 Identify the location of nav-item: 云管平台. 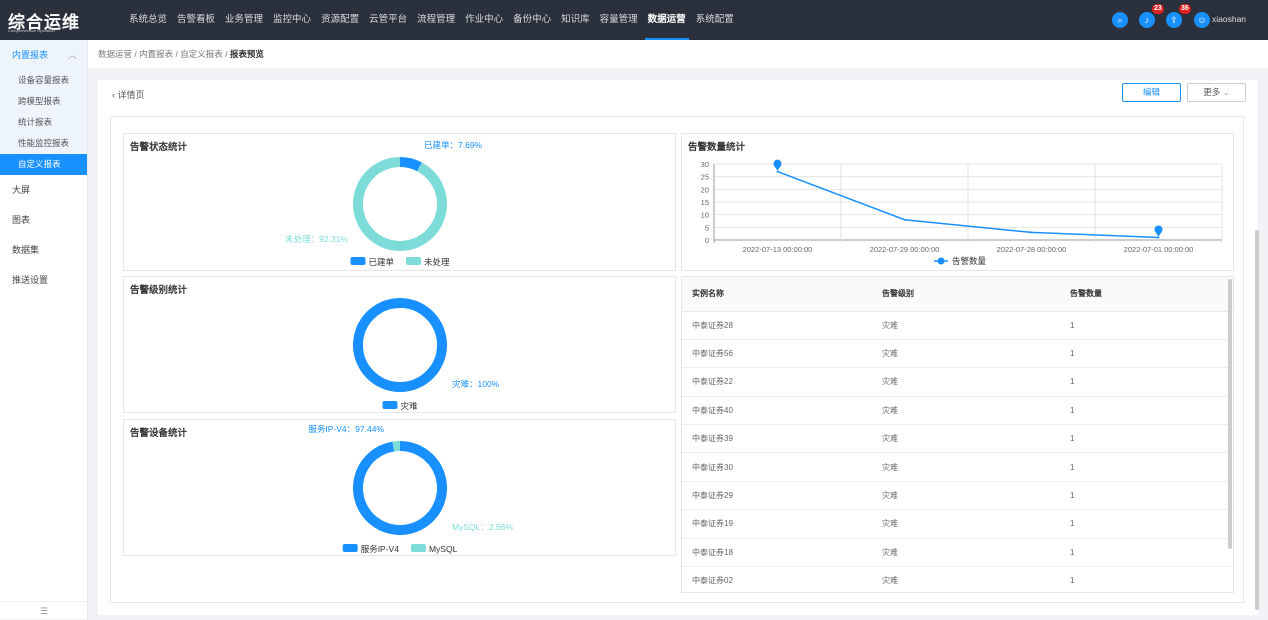
(388, 19).